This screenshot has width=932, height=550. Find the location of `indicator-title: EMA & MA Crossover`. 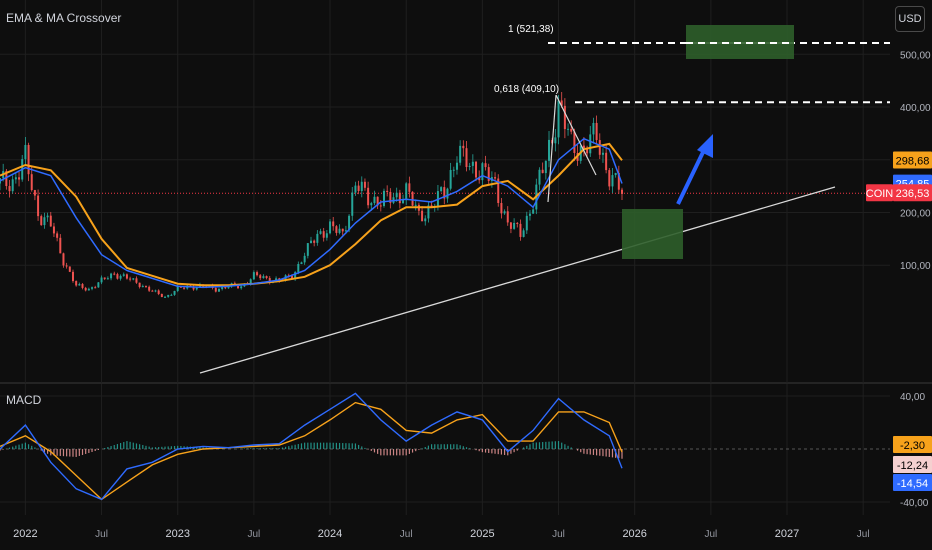

indicator-title: EMA & MA Crossover is located at coordinates (64, 18).